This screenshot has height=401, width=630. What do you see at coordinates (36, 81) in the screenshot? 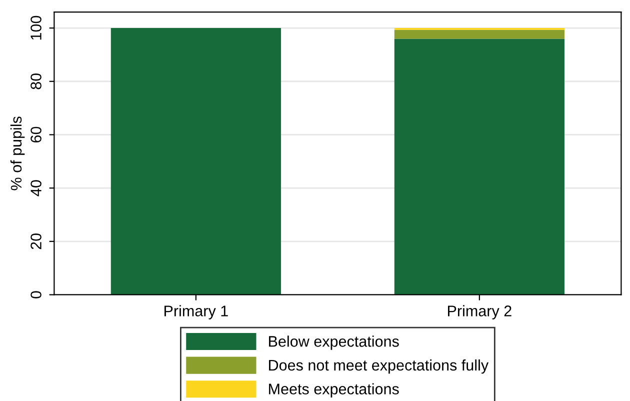
I see `y-tick-label: 80` at bounding box center [36, 81].